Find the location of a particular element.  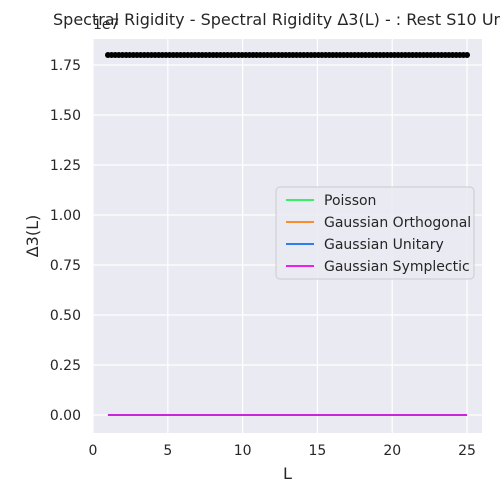

x-axis-label: L is located at coordinates (287, 473).